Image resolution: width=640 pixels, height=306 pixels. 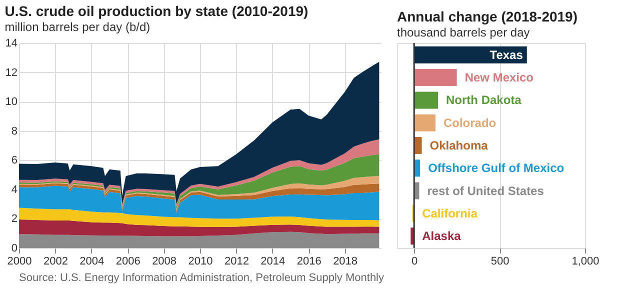 What do you see at coordinates (415, 262) in the screenshot?
I see `x-tick-label: 0` at bounding box center [415, 262].